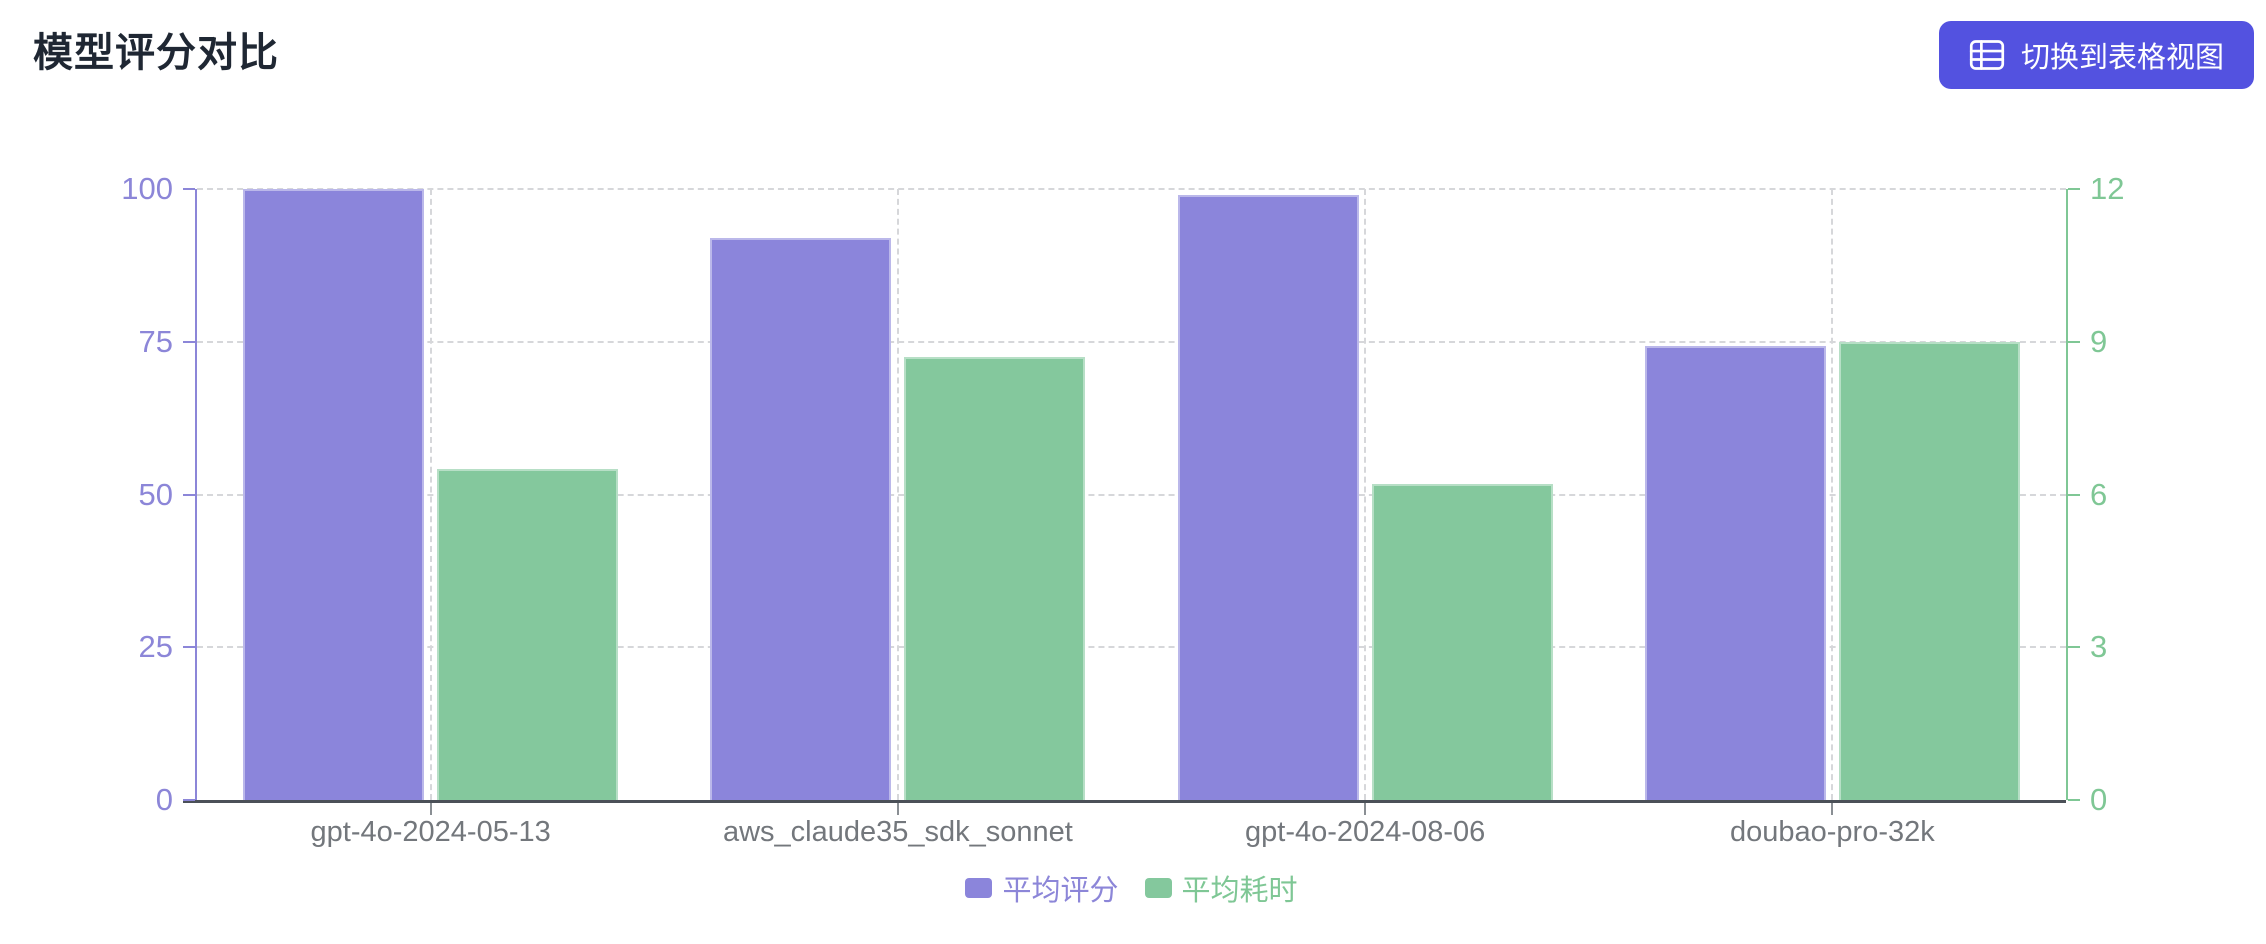  I want to click on left-axis-tick-label: 75, so click(155, 341).